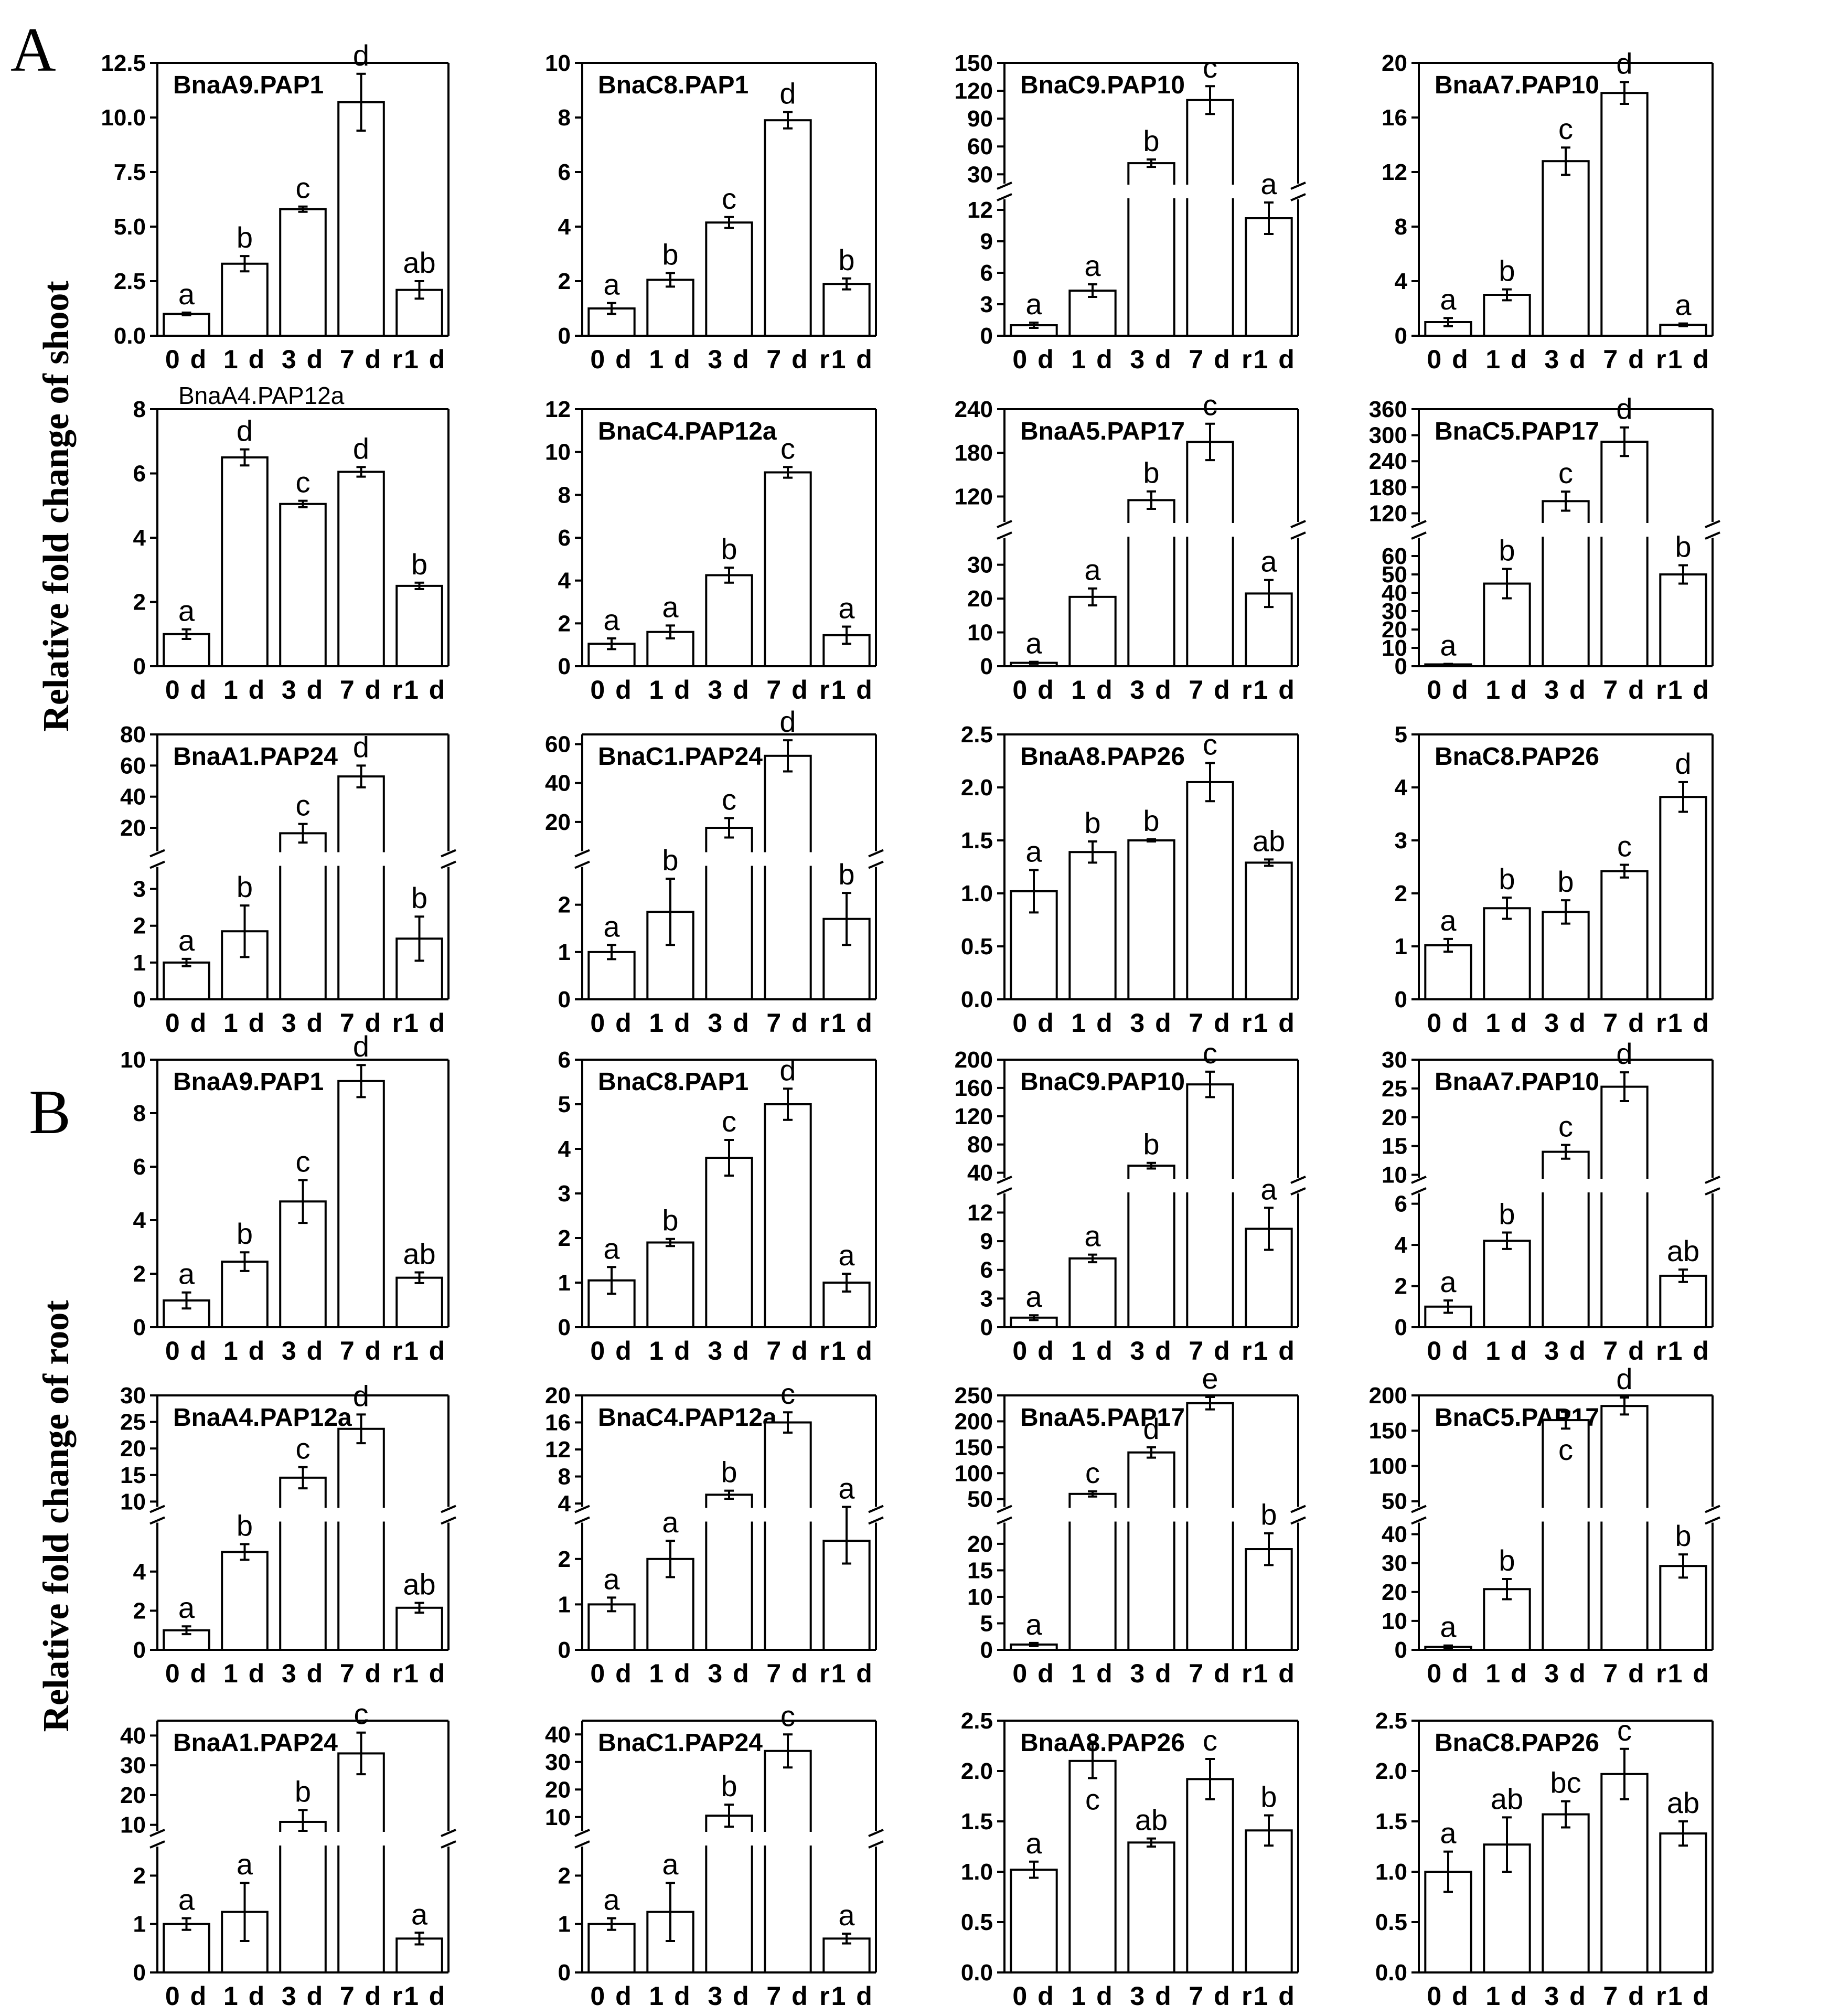 The image size is (1829, 2016). Describe the element at coordinates (564, 495) in the screenshot. I see `y-tick-label: 8` at that location.